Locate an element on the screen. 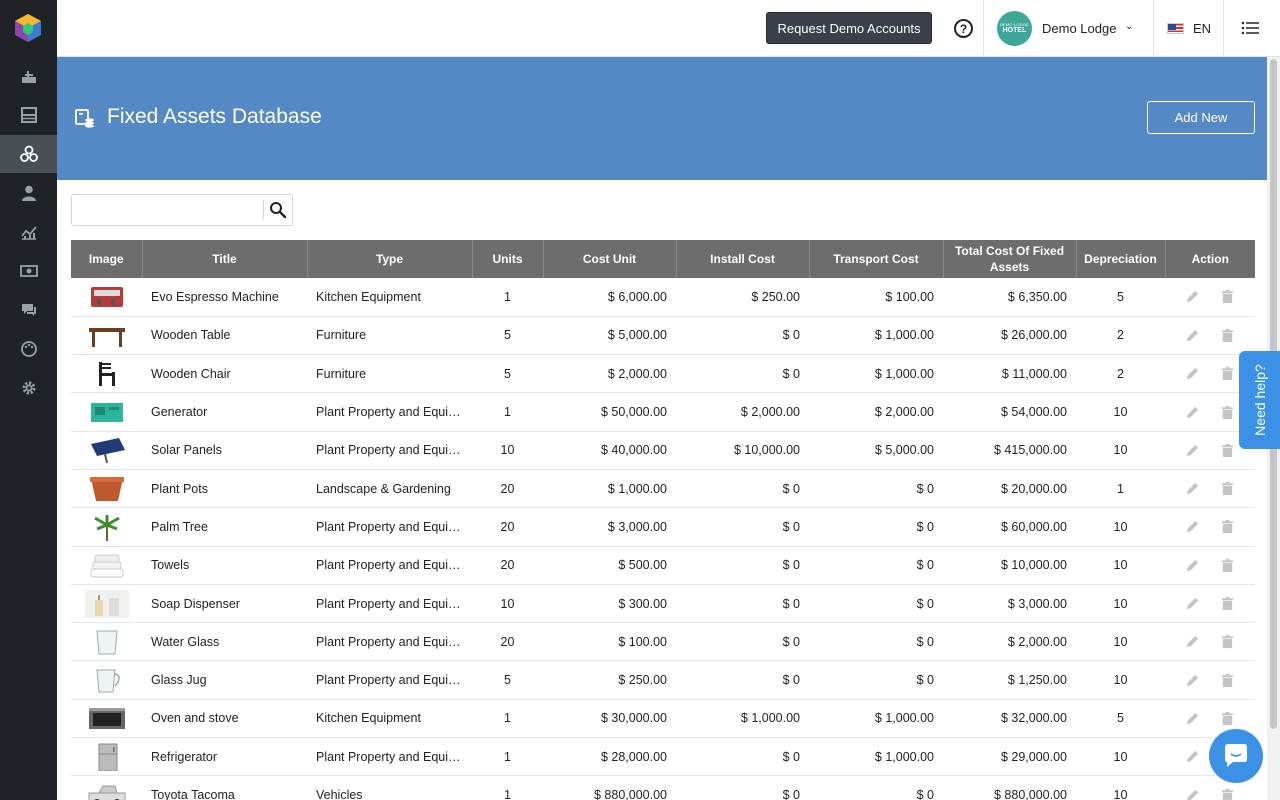 This screenshot has height=800, width=1280. hotel-avatar: DEMO LODGE HOTEL is located at coordinates (1014, 28).